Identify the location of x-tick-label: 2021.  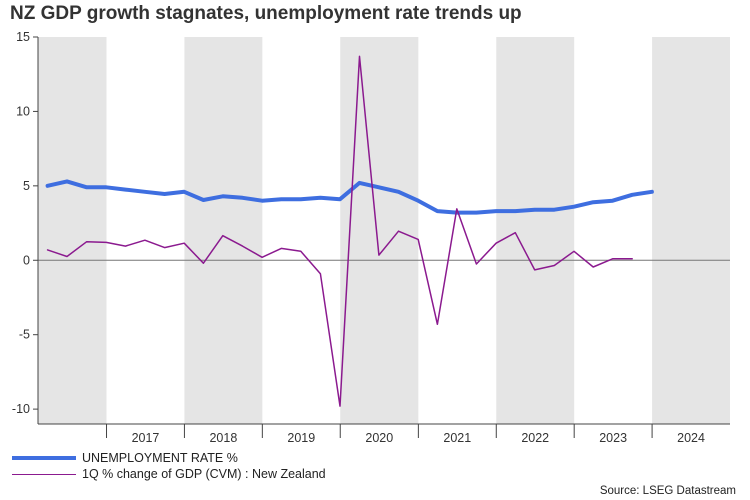
(457, 438).